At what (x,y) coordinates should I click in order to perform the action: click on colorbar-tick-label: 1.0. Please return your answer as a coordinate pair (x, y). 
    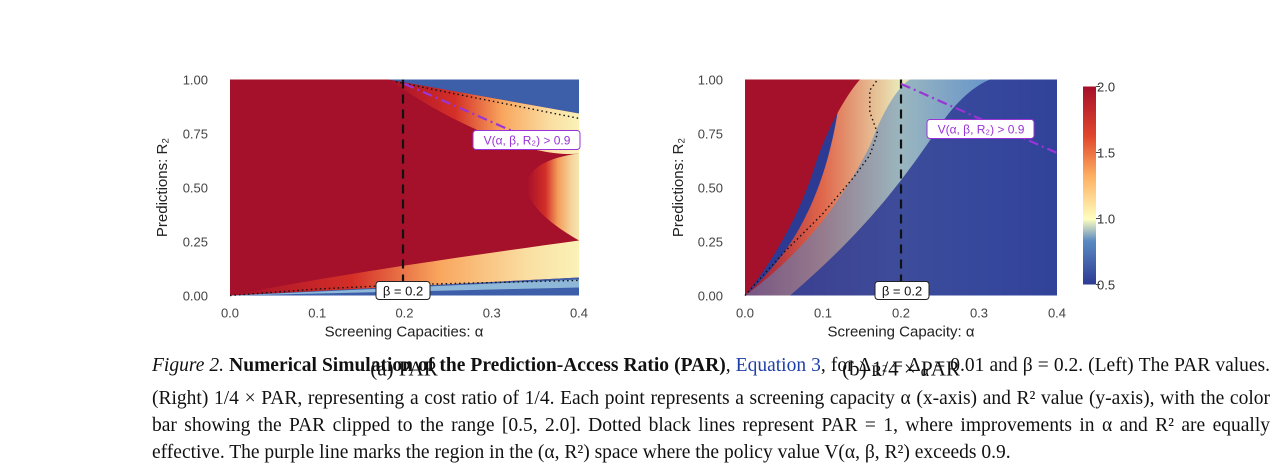
    Looking at the image, I should click on (1106, 219).